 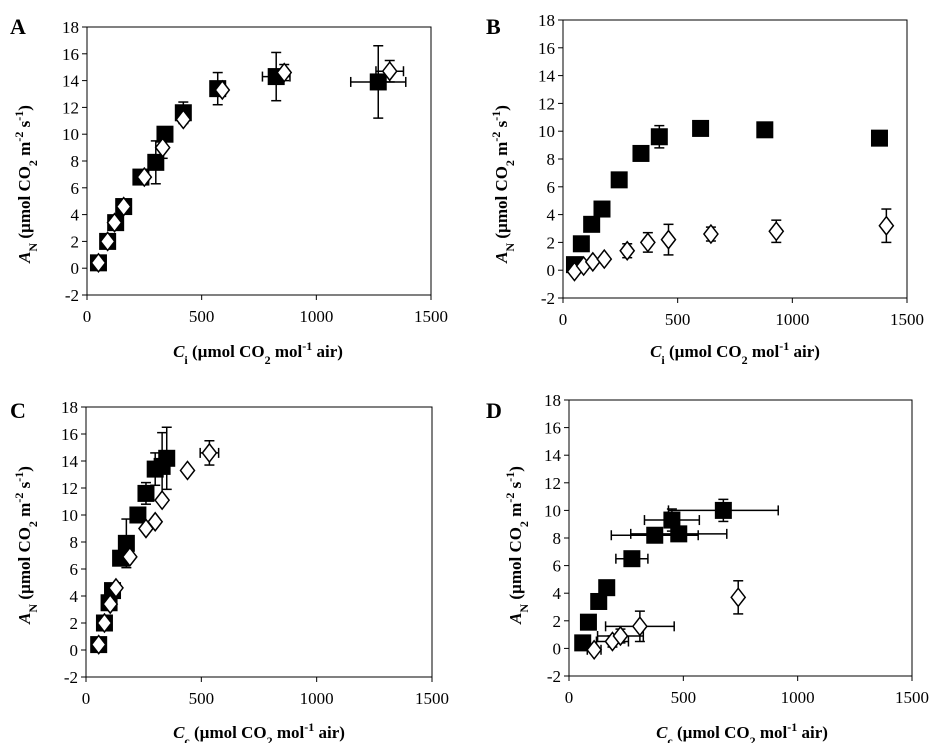 What do you see at coordinates (493, 26) in the screenshot?
I see `panel-label: B` at bounding box center [493, 26].